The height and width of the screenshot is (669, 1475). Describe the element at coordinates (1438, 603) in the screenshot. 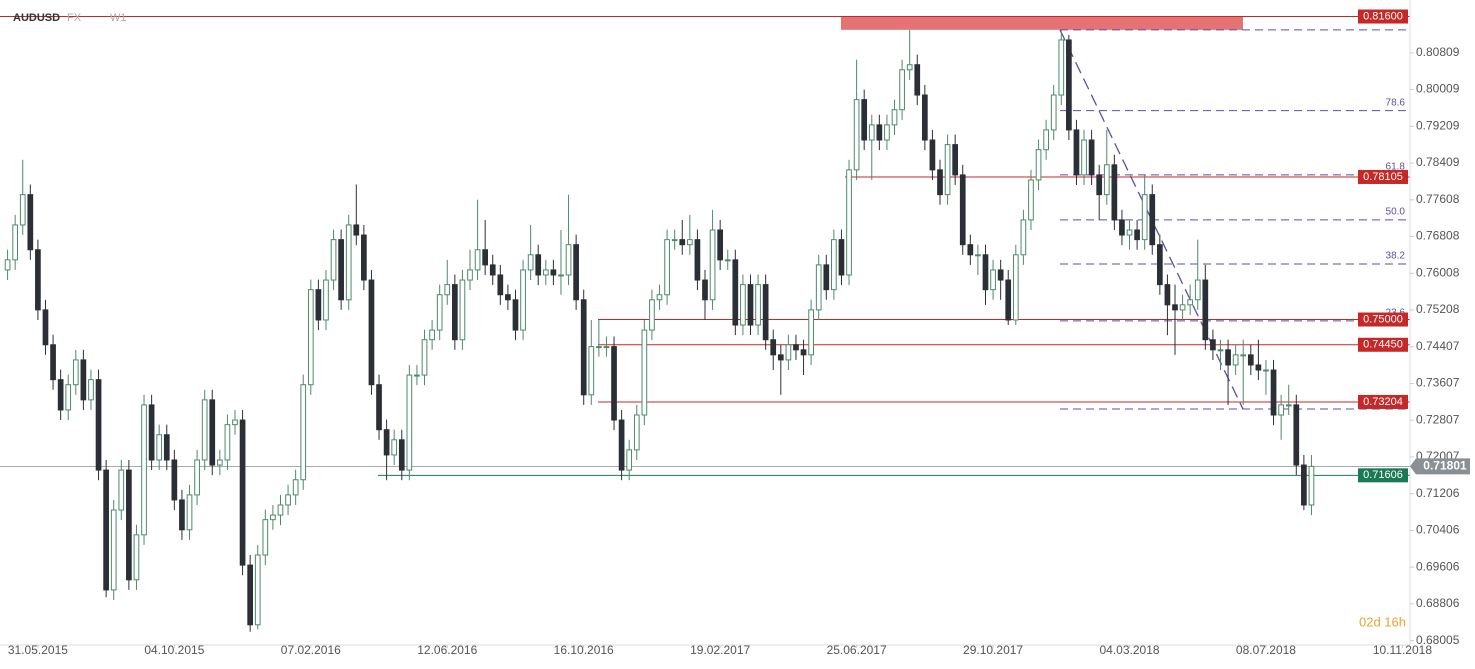

I see `y-tick-label: 0.68806` at that location.